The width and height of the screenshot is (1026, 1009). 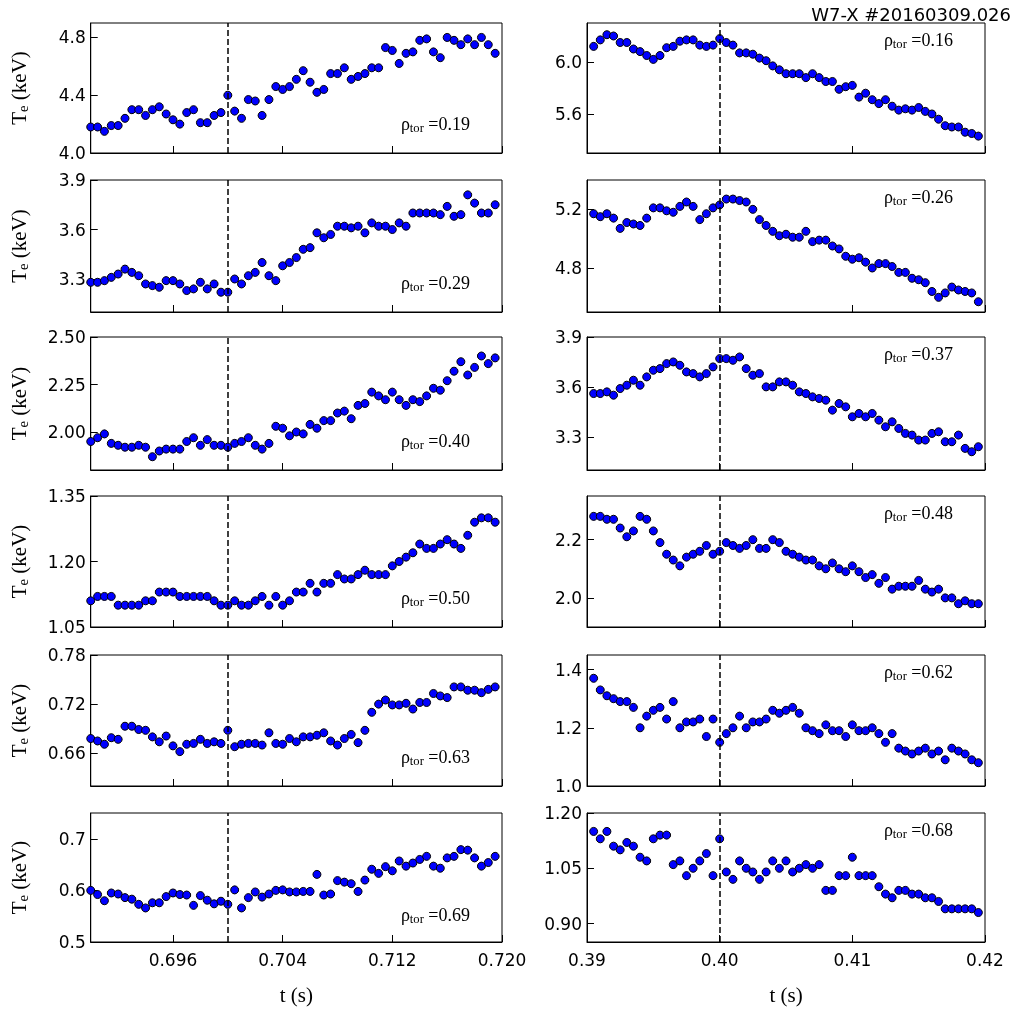 What do you see at coordinates (66, 384) in the screenshot?
I see `y-tick-label: 2.25` at bounding box center [66, 384].